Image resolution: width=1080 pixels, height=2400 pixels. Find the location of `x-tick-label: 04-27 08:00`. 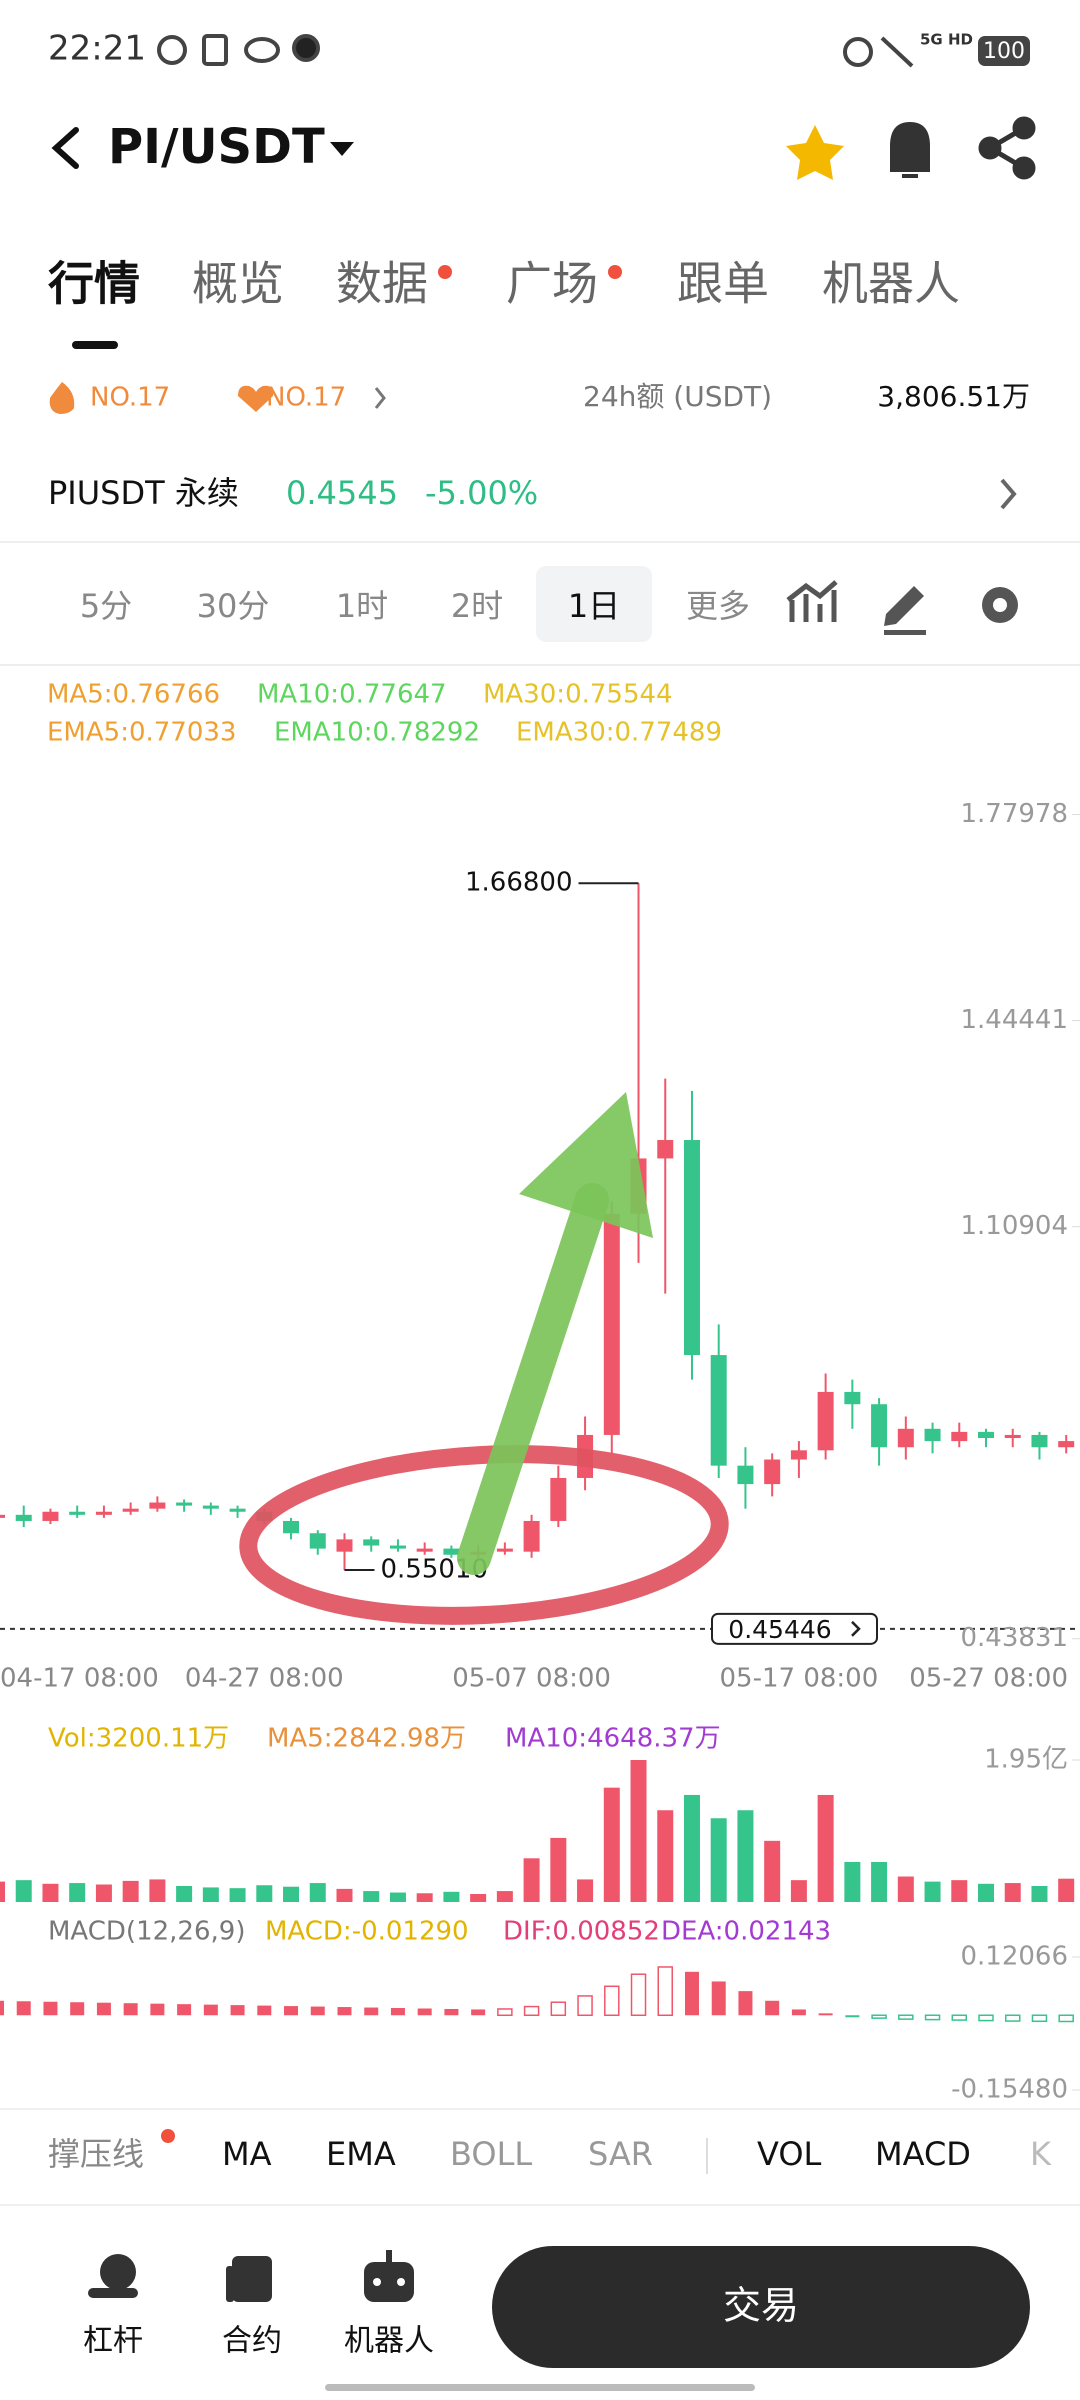

x-tick-label: 04-27 08:00 is located at coordinates (264, 1679).